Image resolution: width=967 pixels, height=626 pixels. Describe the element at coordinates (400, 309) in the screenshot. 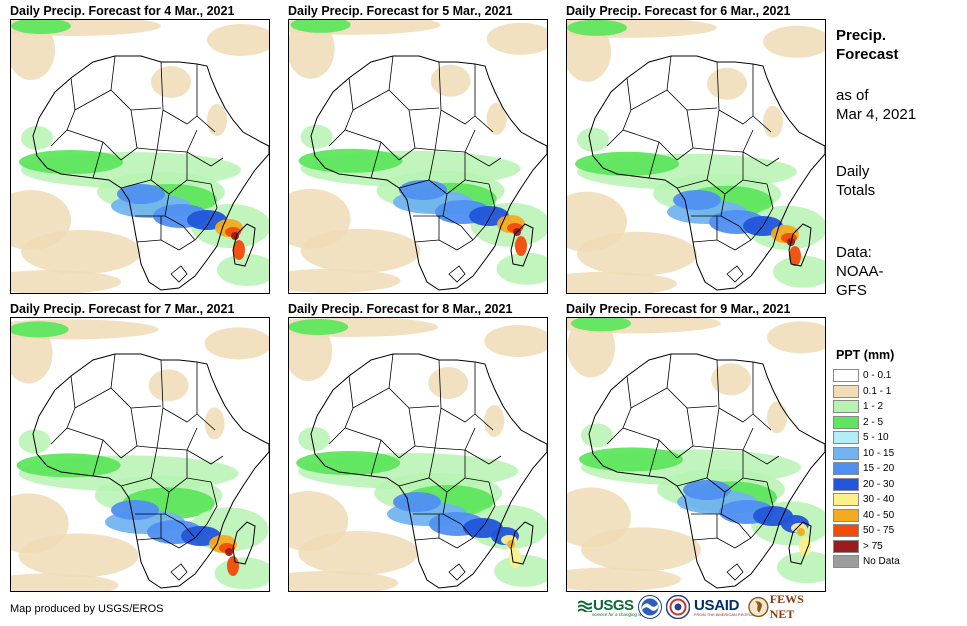

I see `panel-title: Daily Precip. Forecast for 8 Mar., 2021` at that location.